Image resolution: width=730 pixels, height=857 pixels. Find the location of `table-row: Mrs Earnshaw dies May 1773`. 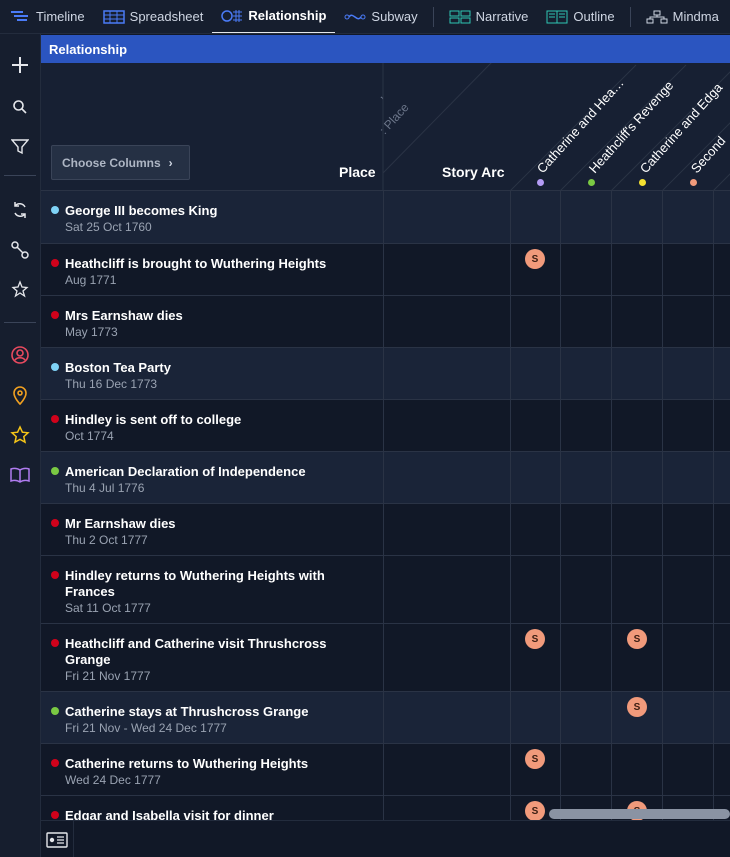

table-row: Mrs Earnshaw dies May 1773 is located at coordinates (385, 321).